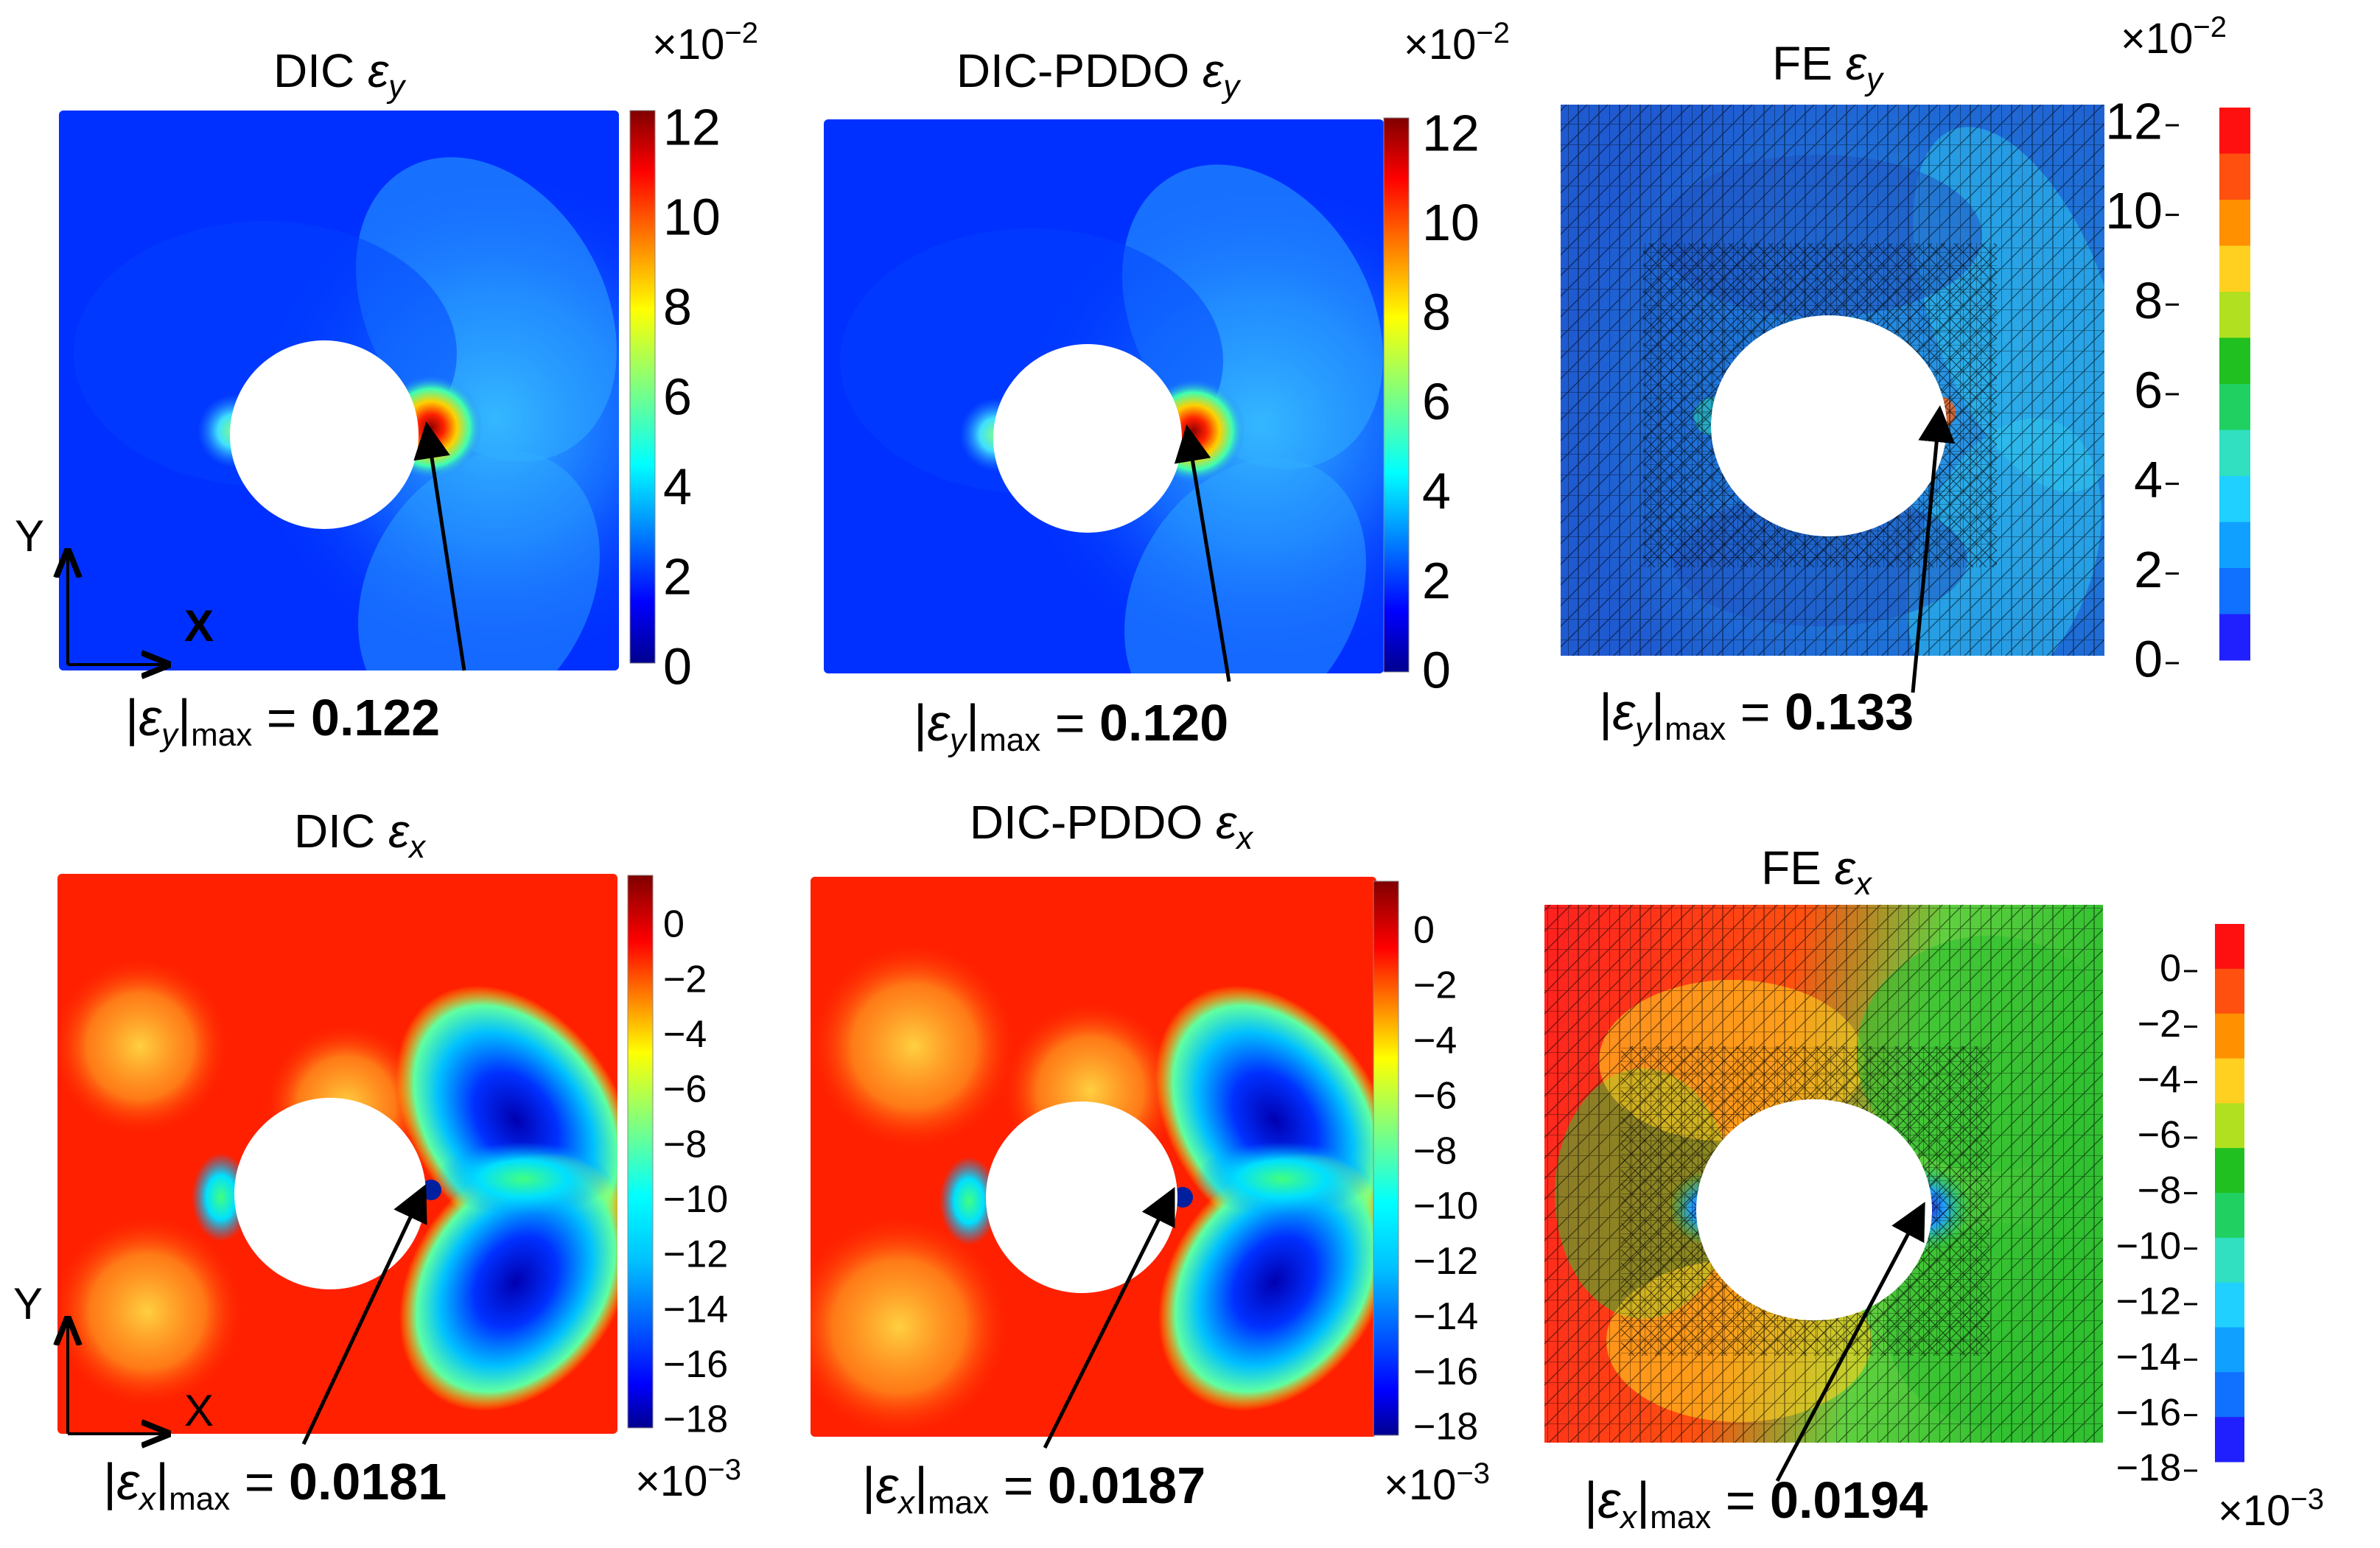  What do you see at coordinates (275, 1485) in the screenshot?
I see `max-annotation: |εx|max = 0.0181` at bounding box center [275, 1485].